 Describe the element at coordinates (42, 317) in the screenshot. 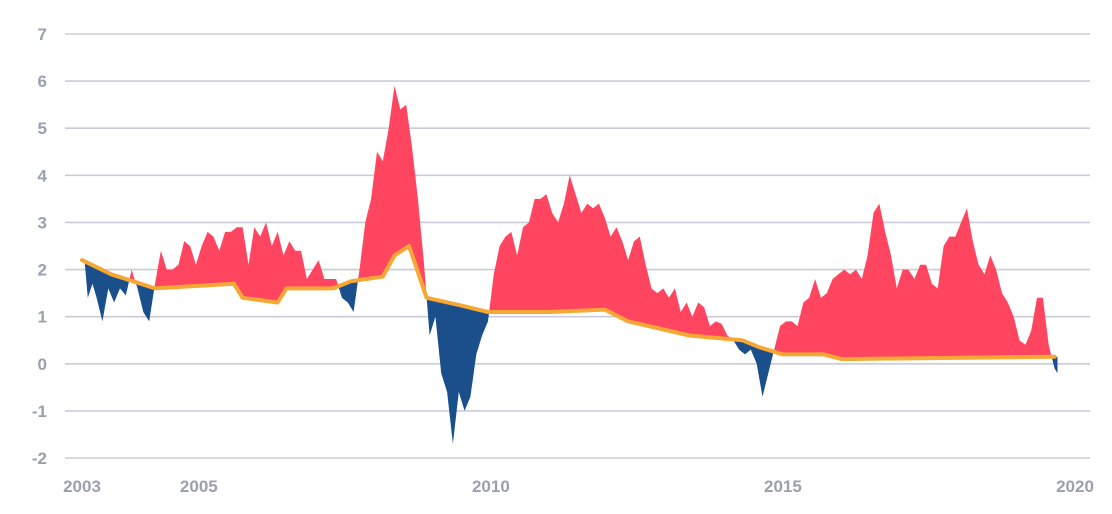

I see `y-tick-label: 1` at that location.